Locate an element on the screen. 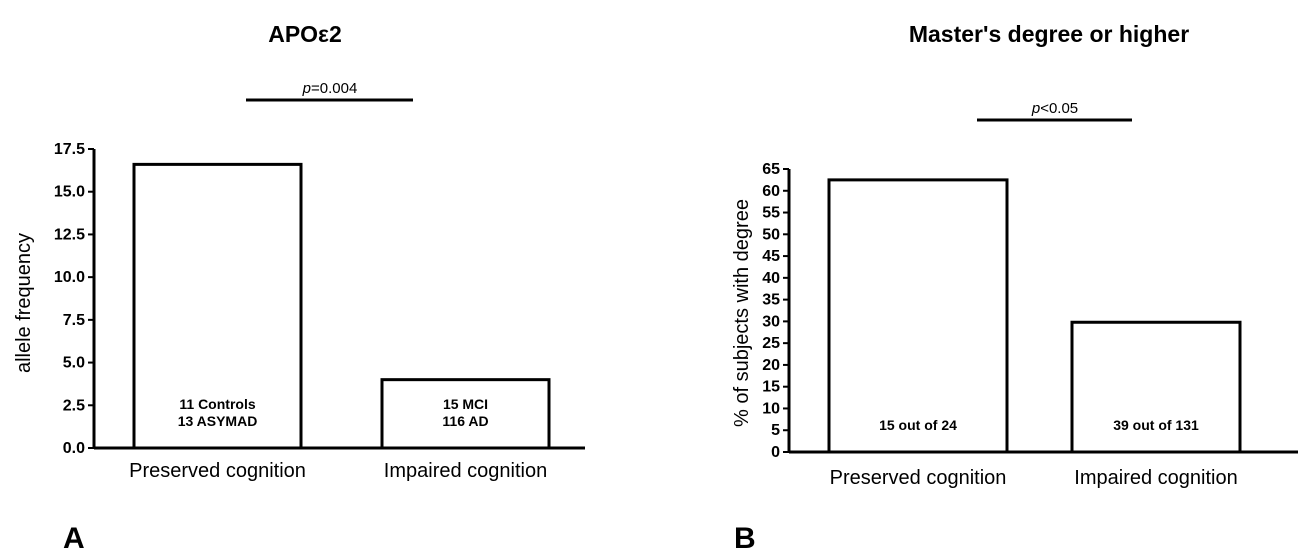 The height and width of the screenshot is (554, 1302). chart-b-panel-label: B is located at coordinates (745, 538).